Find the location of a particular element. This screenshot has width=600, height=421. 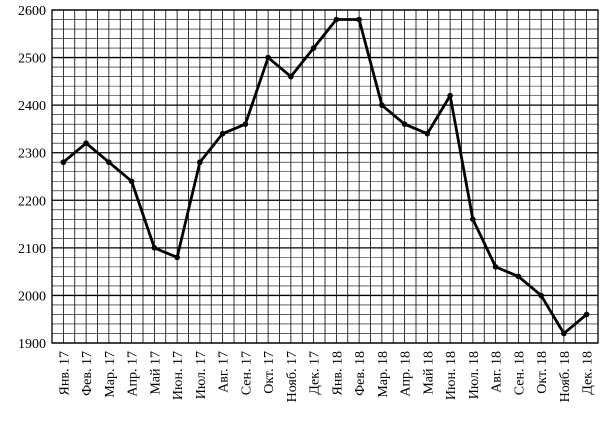

y-tick-label: 1900 is located at coordinates (32, 344).